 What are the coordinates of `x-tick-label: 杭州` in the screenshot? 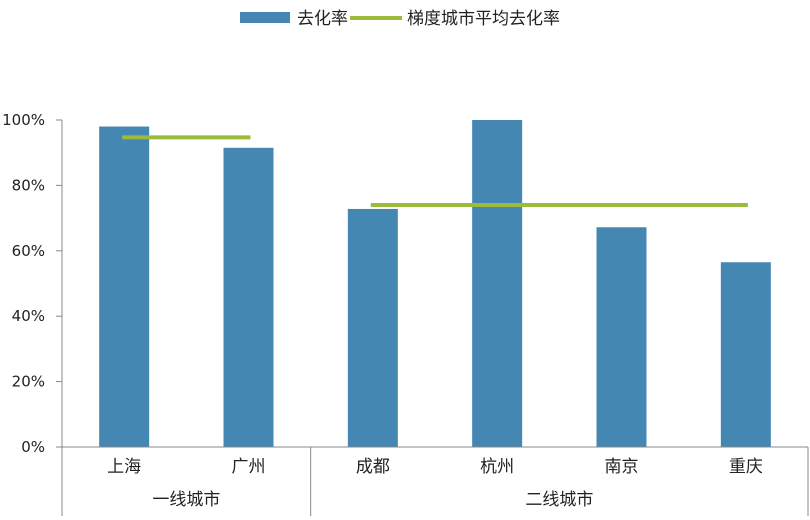 It's located at (497, 467).